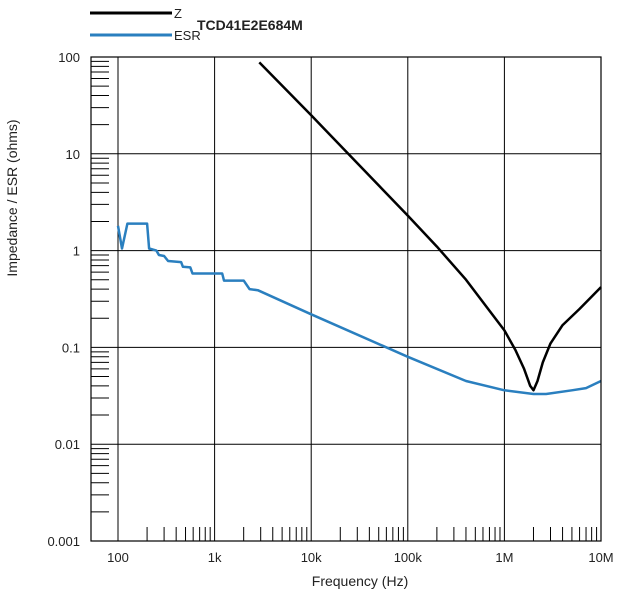  I want to click on y-tick-label: 1, so click(76, 251).